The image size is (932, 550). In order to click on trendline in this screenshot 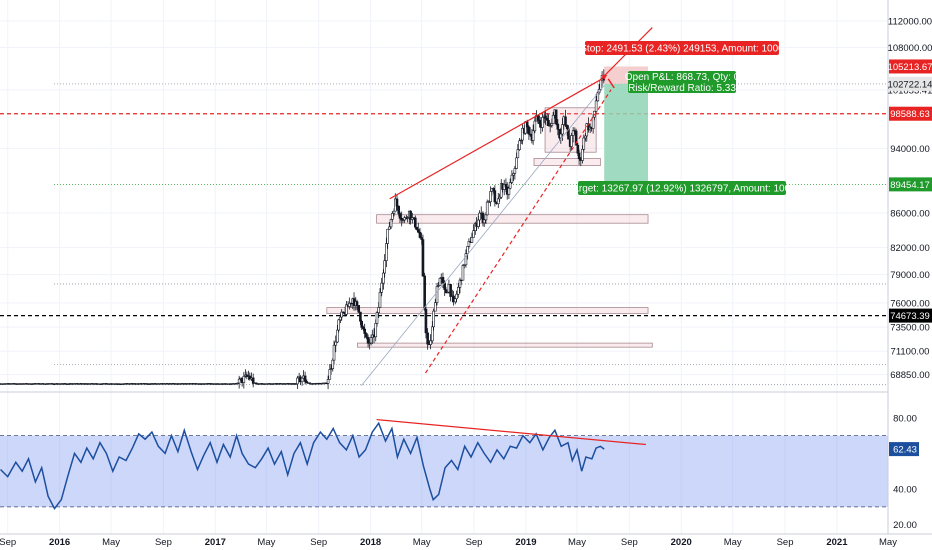, I will do `click(518, 231)`.